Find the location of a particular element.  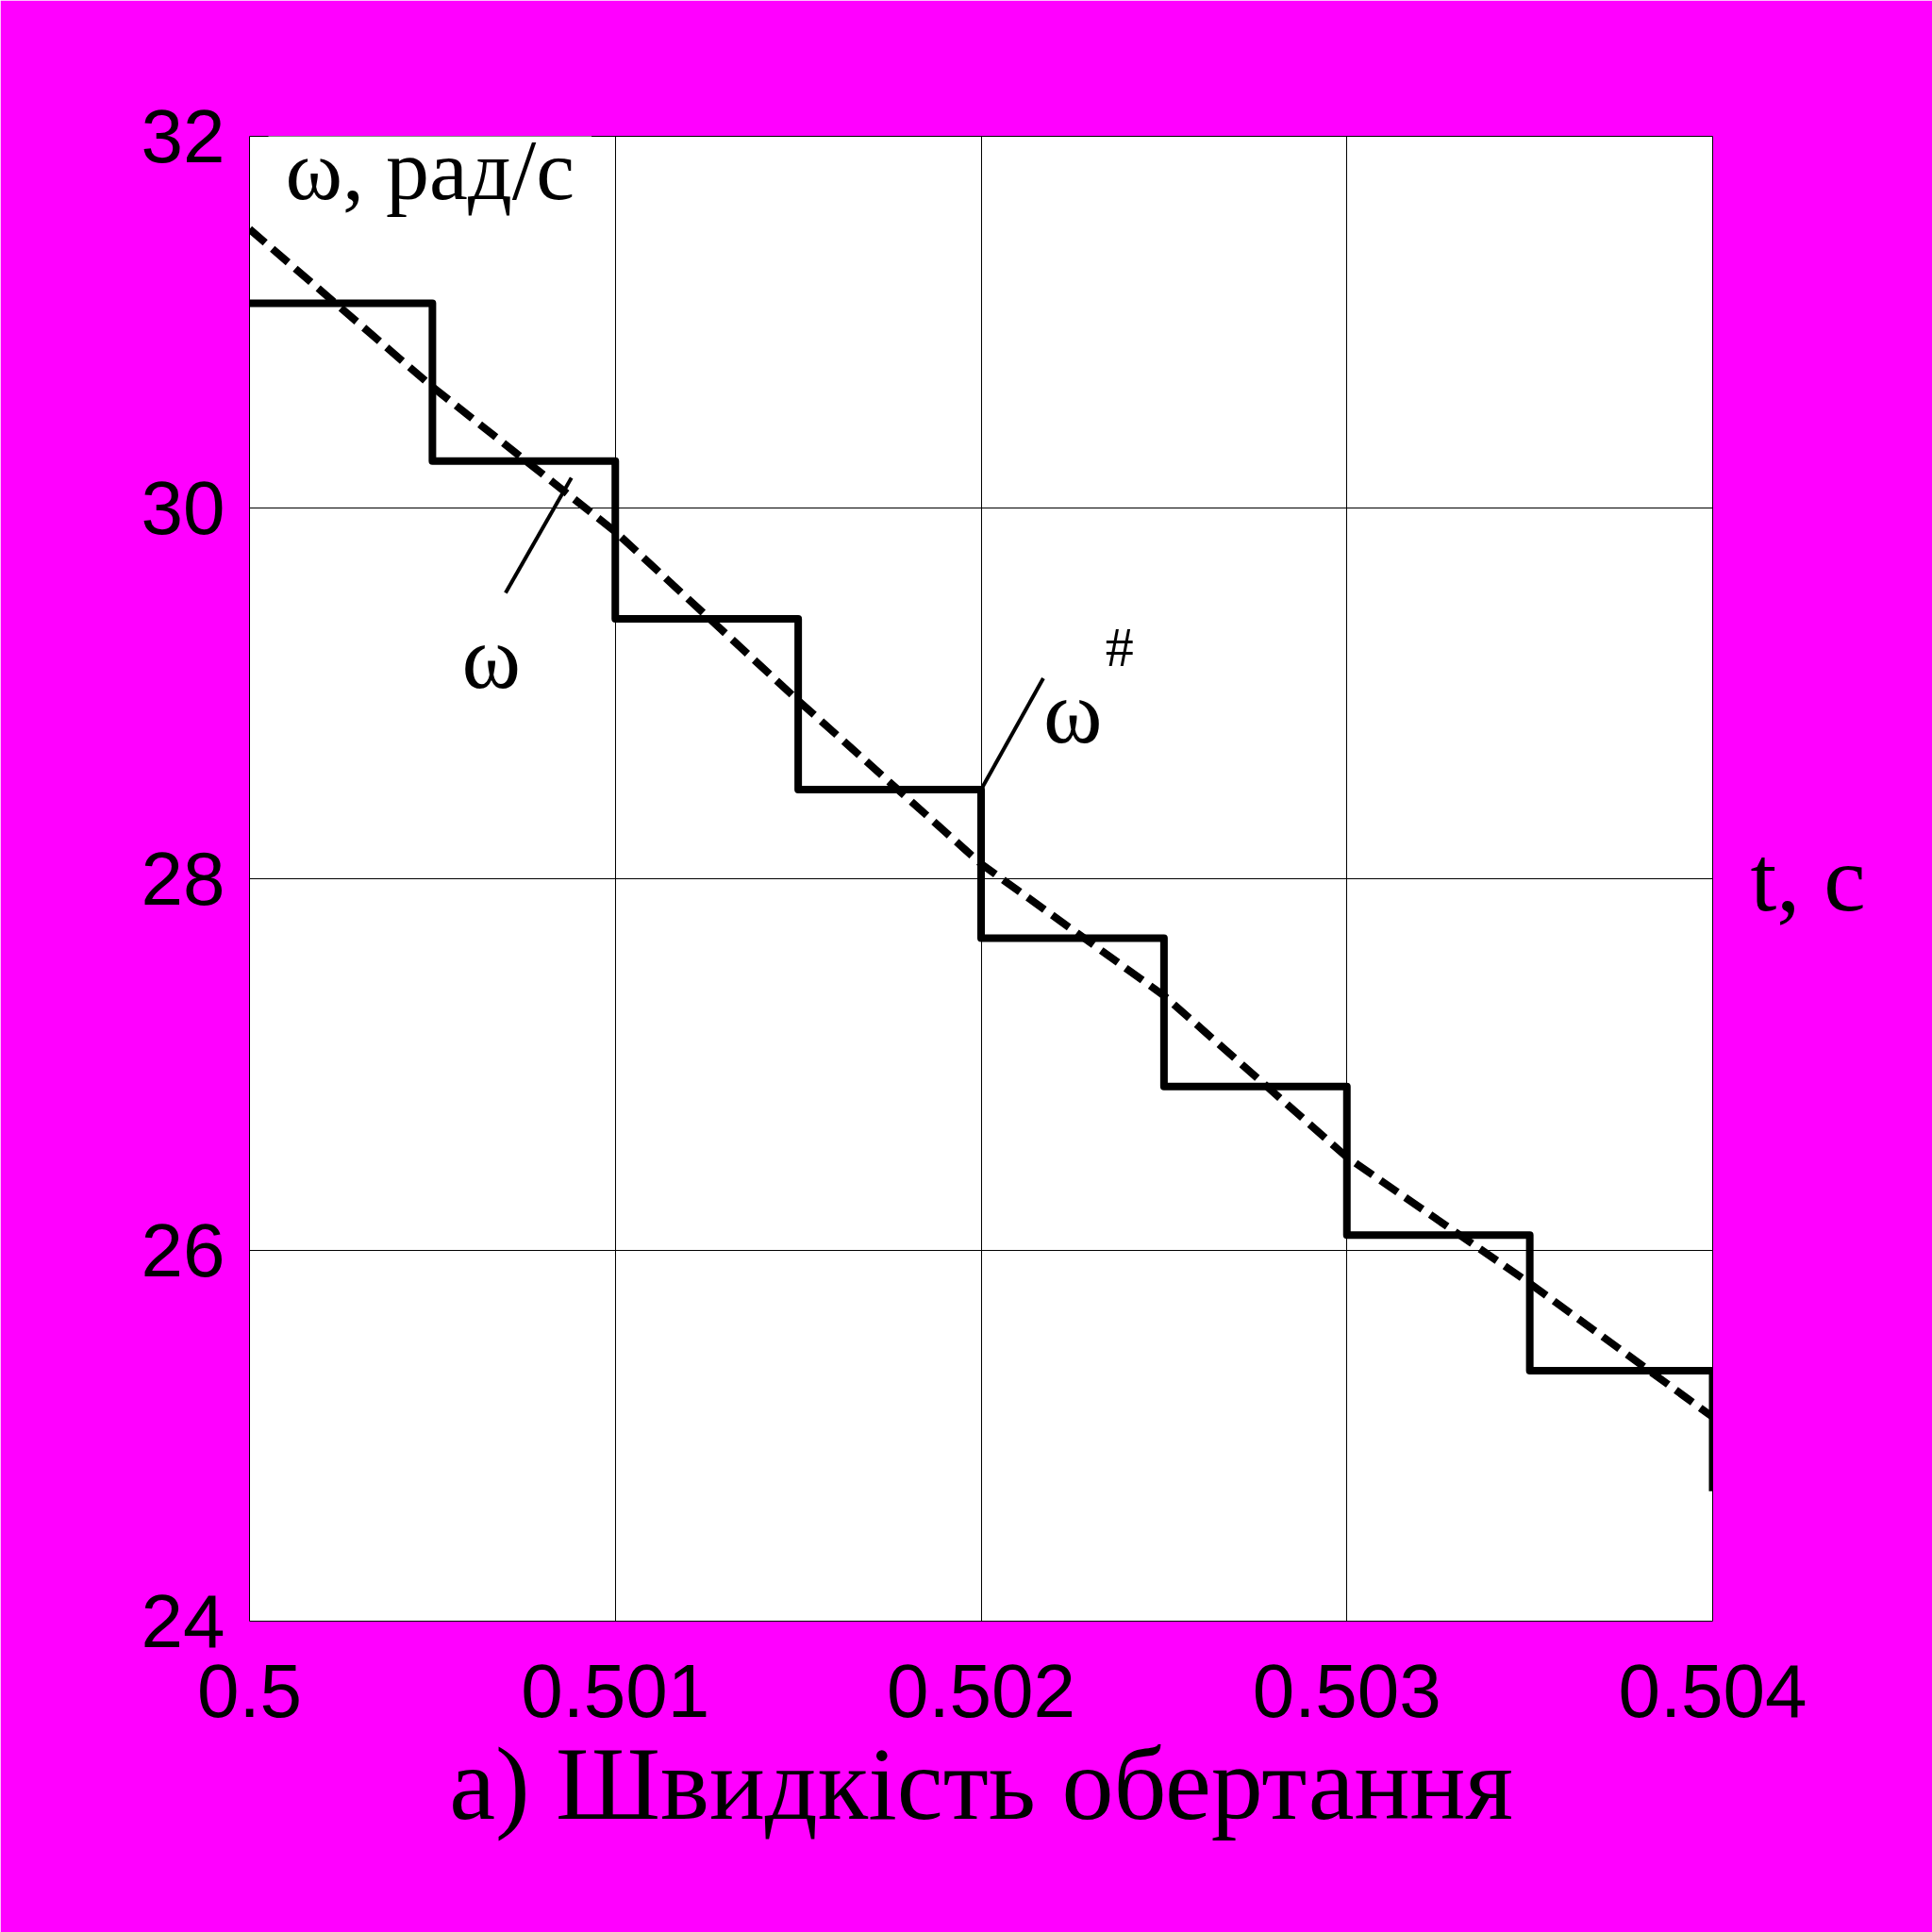

y-tick-label: 26 is located at coordinates (183, 1250).